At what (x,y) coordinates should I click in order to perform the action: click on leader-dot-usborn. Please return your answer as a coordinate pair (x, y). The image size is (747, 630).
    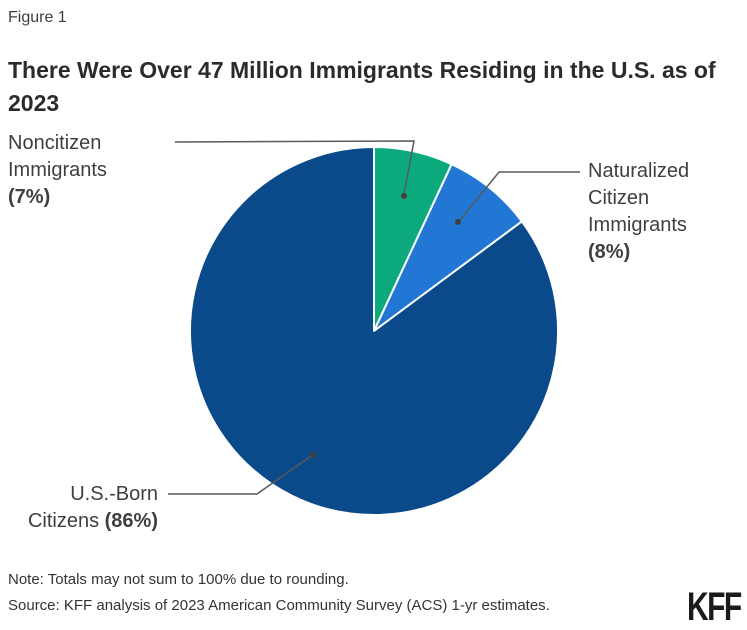
    Looking at the image, I should click on (313, 455).